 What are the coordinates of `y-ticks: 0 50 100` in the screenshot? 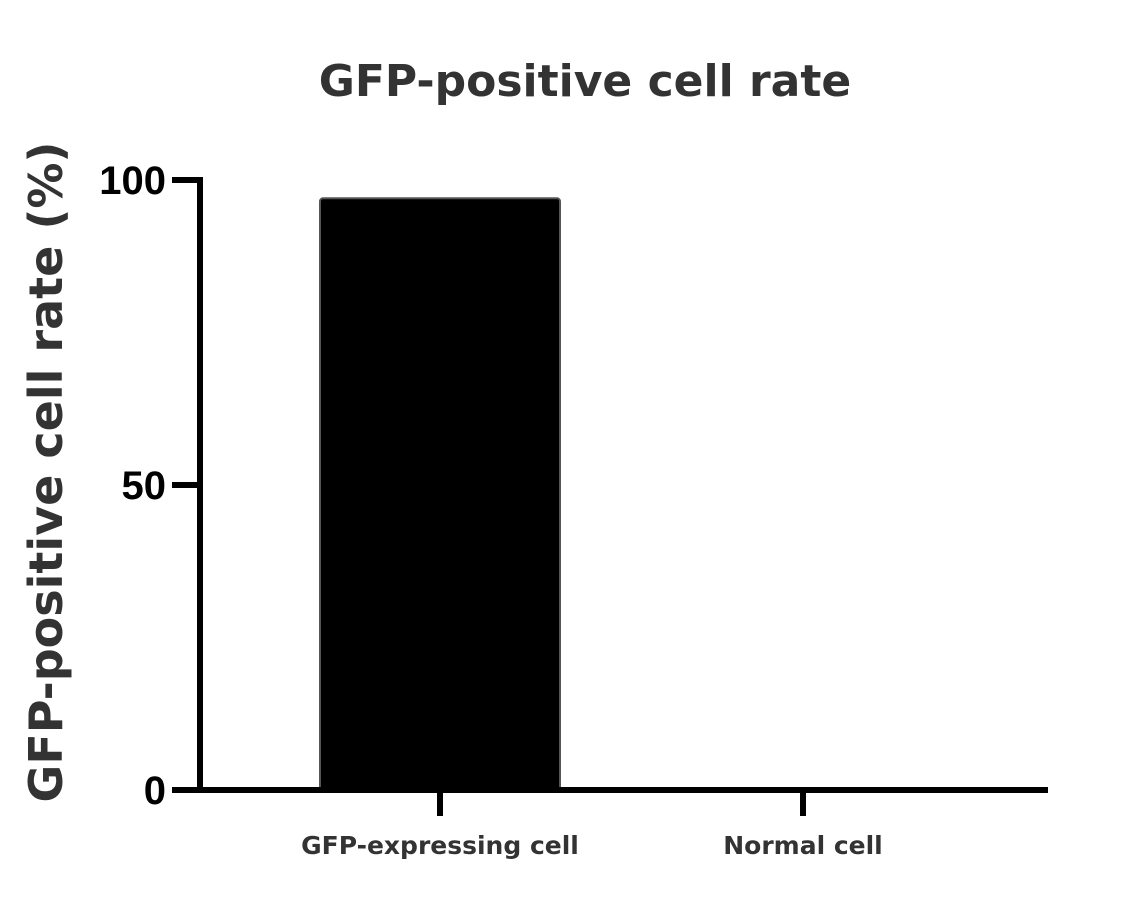 It's located at (149, 486).